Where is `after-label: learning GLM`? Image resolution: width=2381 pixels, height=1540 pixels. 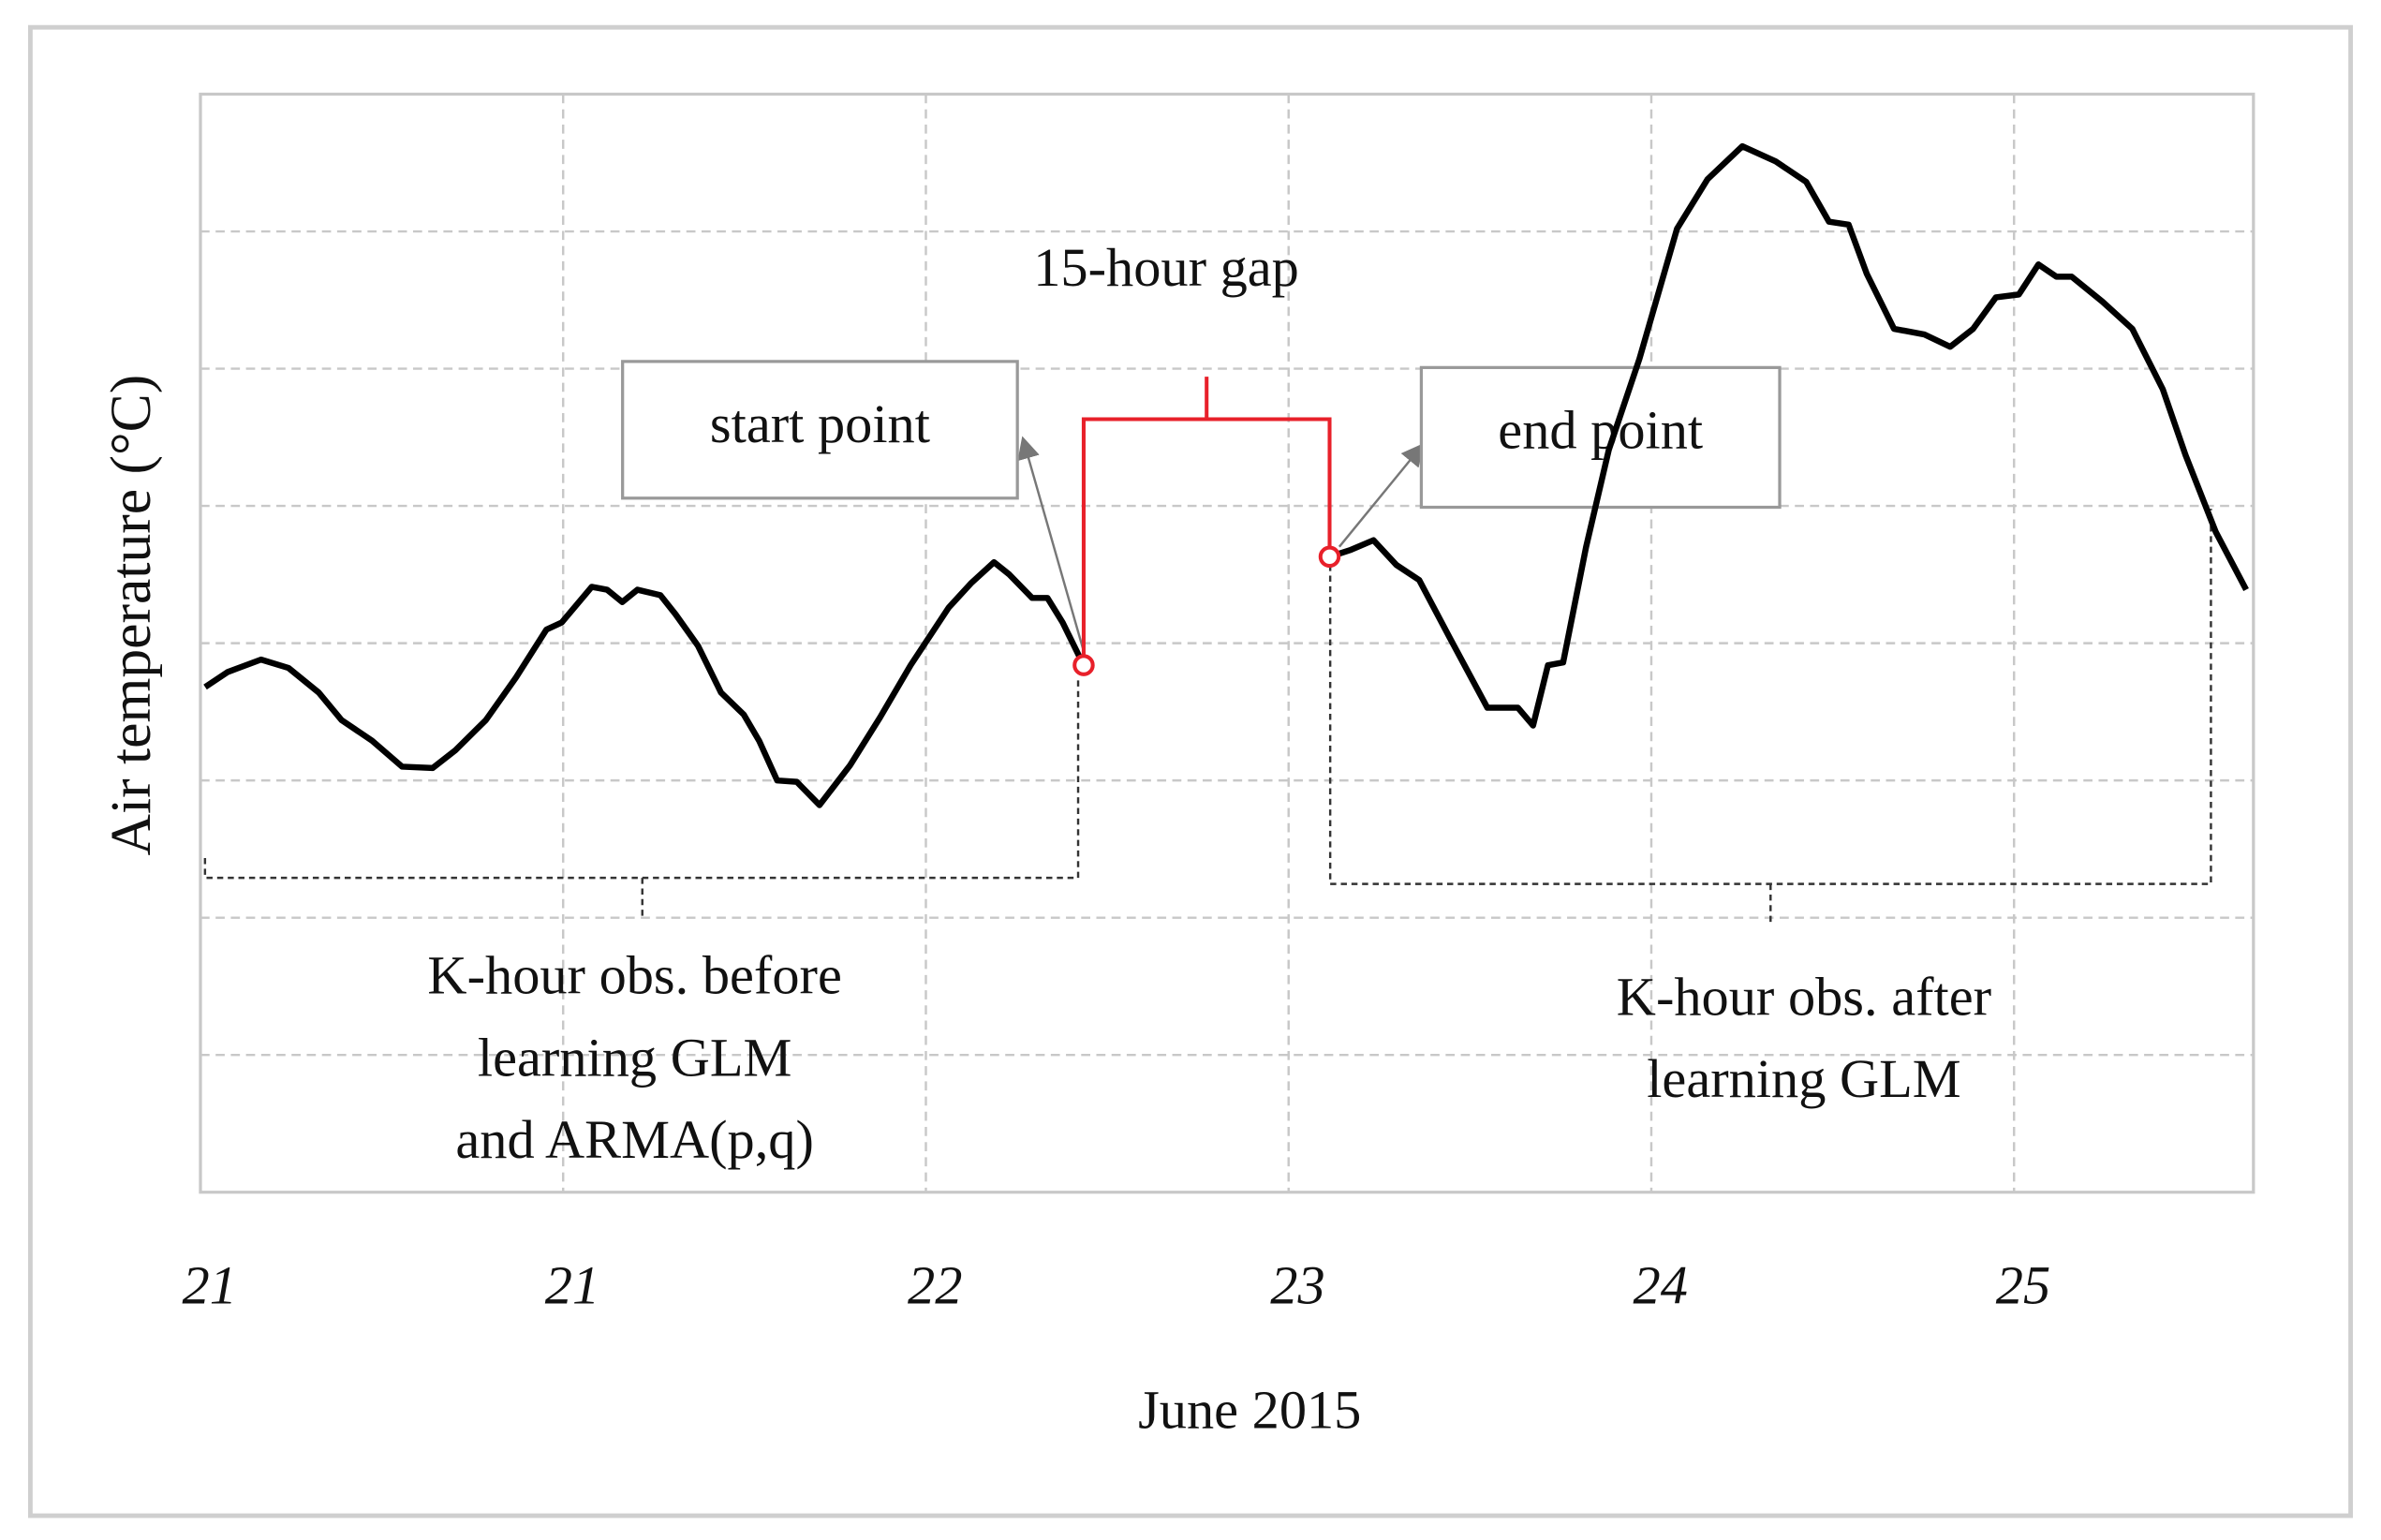
after-label: learning GLM is located at coordinates (1804, 1078).